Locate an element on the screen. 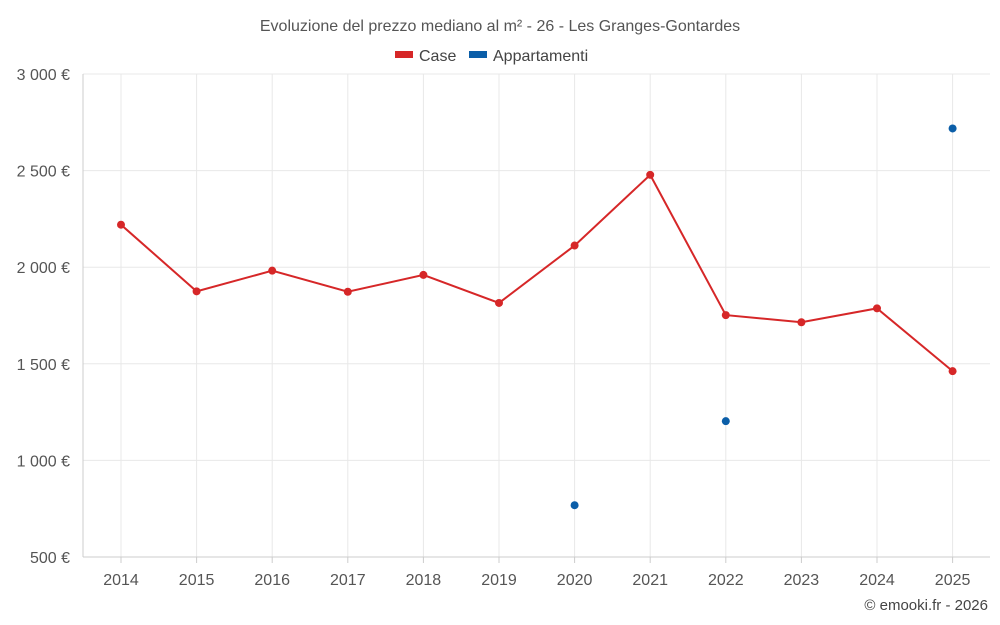  x-tick-label: 2020 is located at coordinates (575, 580).